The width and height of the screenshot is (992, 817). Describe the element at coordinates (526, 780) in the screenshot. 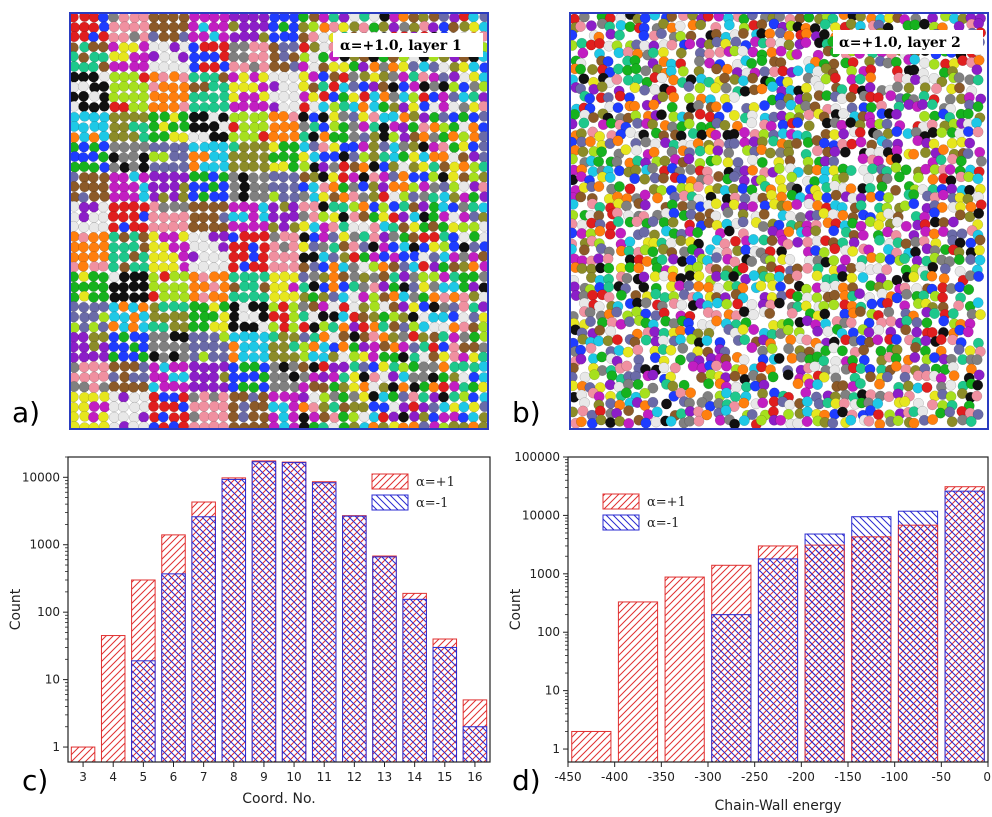

I see `panel-letter-d: d)` at that location.